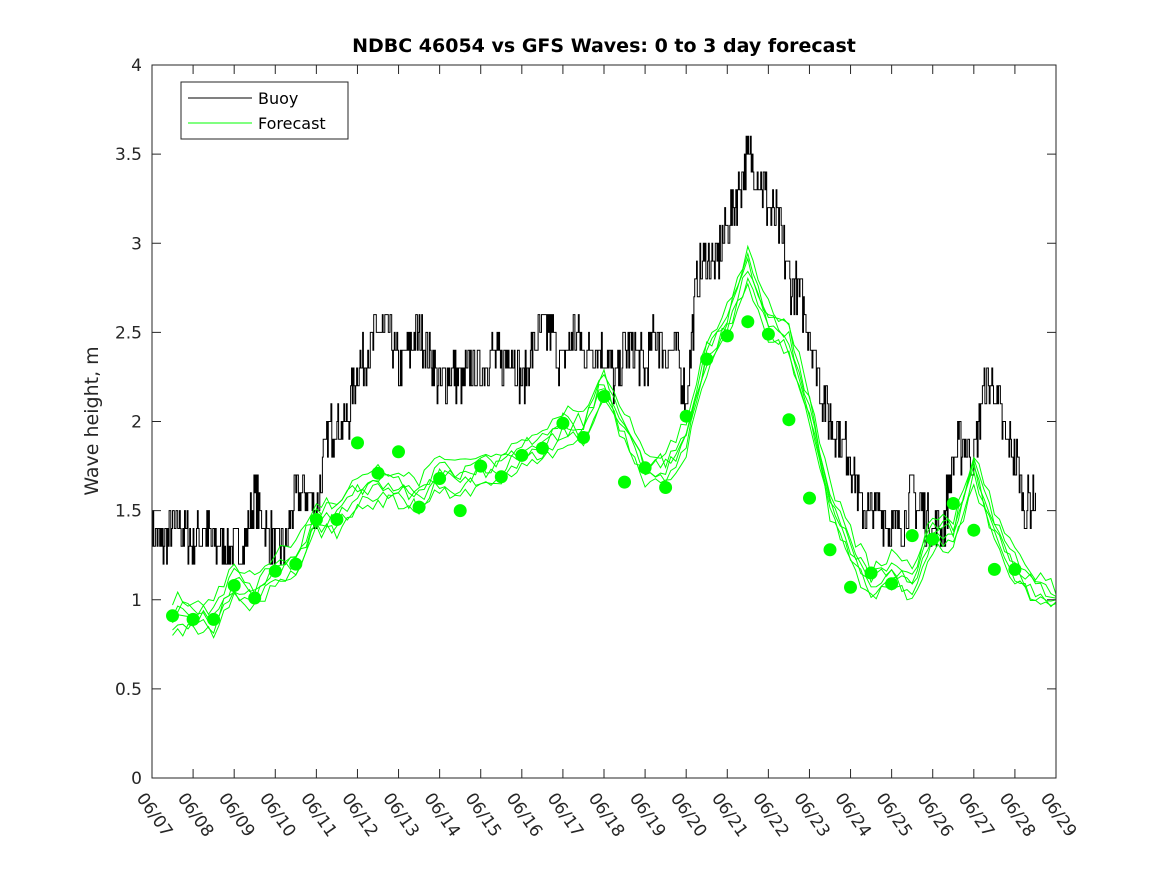  Describe the element at coordinates (136, 244) in the screenshot. I see `y-tick-label: 3` at that location.